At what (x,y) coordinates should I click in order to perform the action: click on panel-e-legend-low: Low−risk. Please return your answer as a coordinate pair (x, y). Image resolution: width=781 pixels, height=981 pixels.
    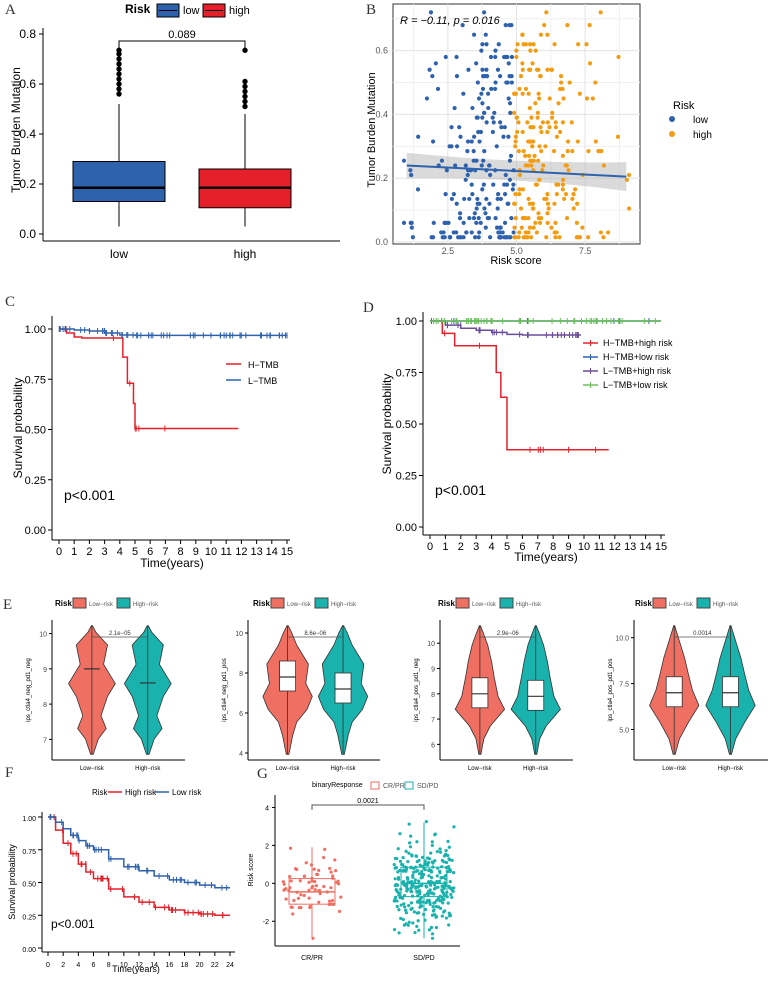
    Looking at the image, I should click on (484, 605).